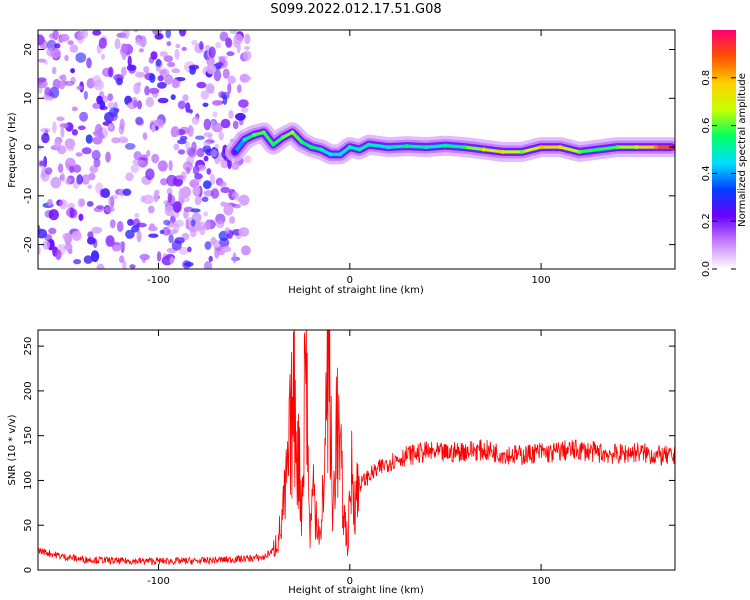 This screenshot has height=600, width=750. I want to click on spectrogram-ylabel: Frequency (Hz), so click(12, 150).